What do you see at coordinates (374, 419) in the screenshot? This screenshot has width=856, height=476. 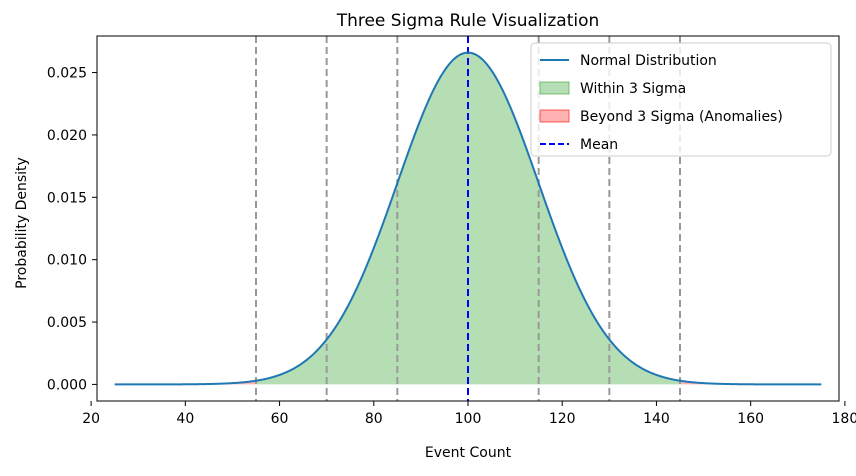 I see `x-tick-label: 80` at bounding box center [374, 419].